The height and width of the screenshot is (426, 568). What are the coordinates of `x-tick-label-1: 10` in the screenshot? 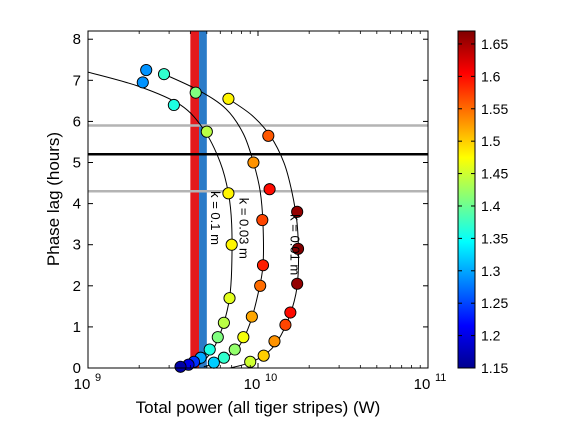 It's located at (252, 384).